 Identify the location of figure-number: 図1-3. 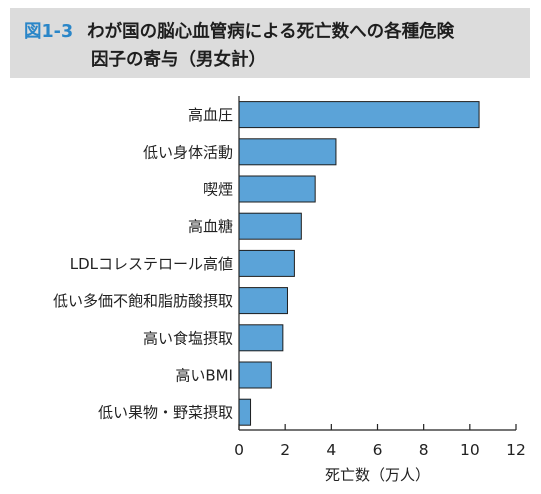
(49, 32).